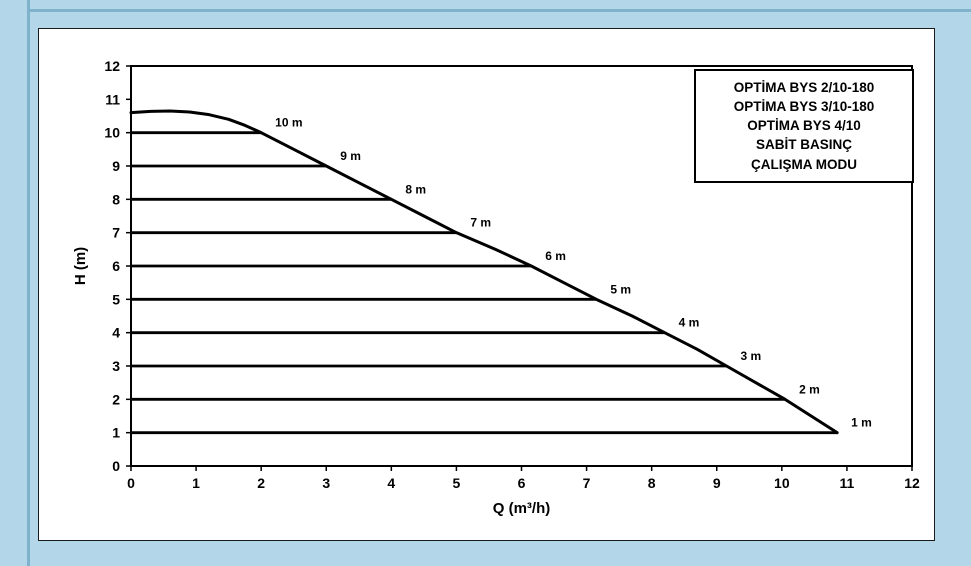 This screenshot has width=971, height=566. What do you see at coordinates (116, 433) in the screenshot?
I see `y-tick-label: 1` at bounding box center [116, 433].